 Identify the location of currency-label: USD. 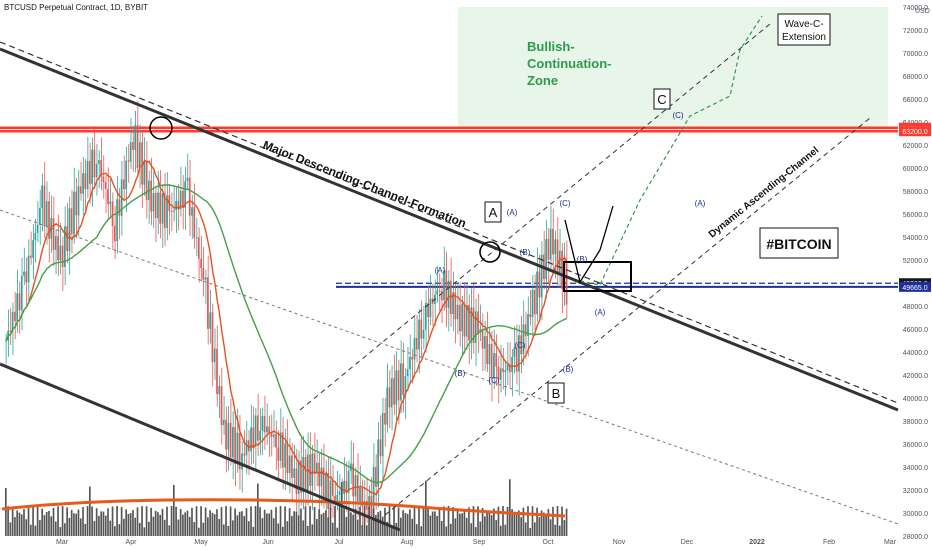
(922, 11).